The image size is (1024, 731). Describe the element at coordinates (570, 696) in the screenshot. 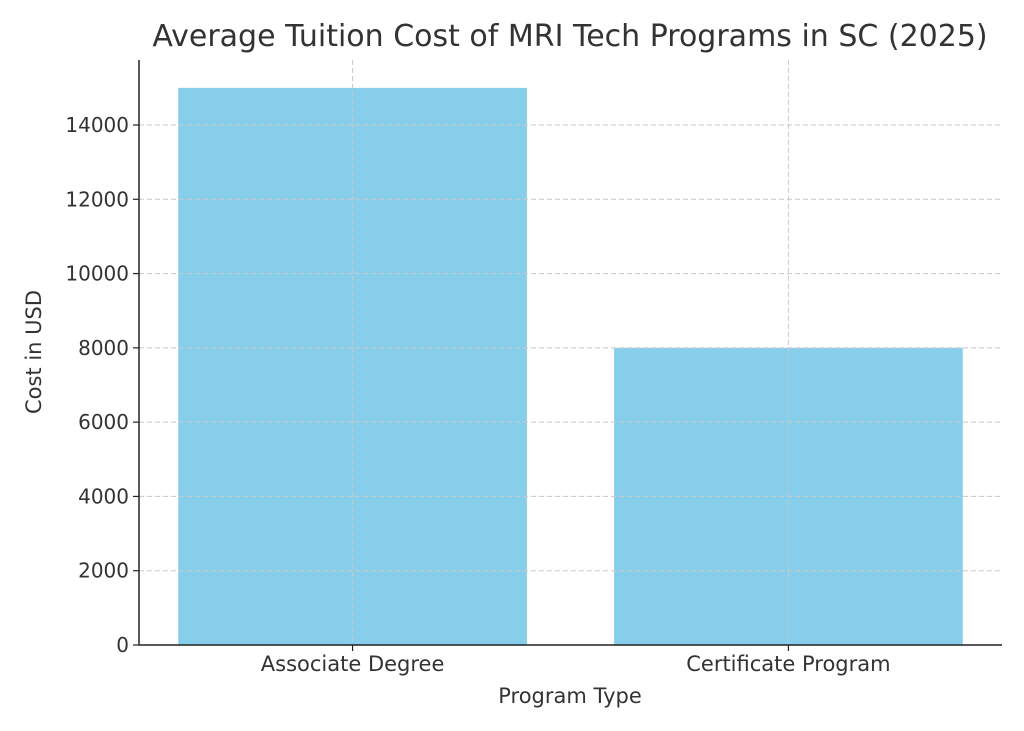

I see `x-axis-label: Program Type` at that location.